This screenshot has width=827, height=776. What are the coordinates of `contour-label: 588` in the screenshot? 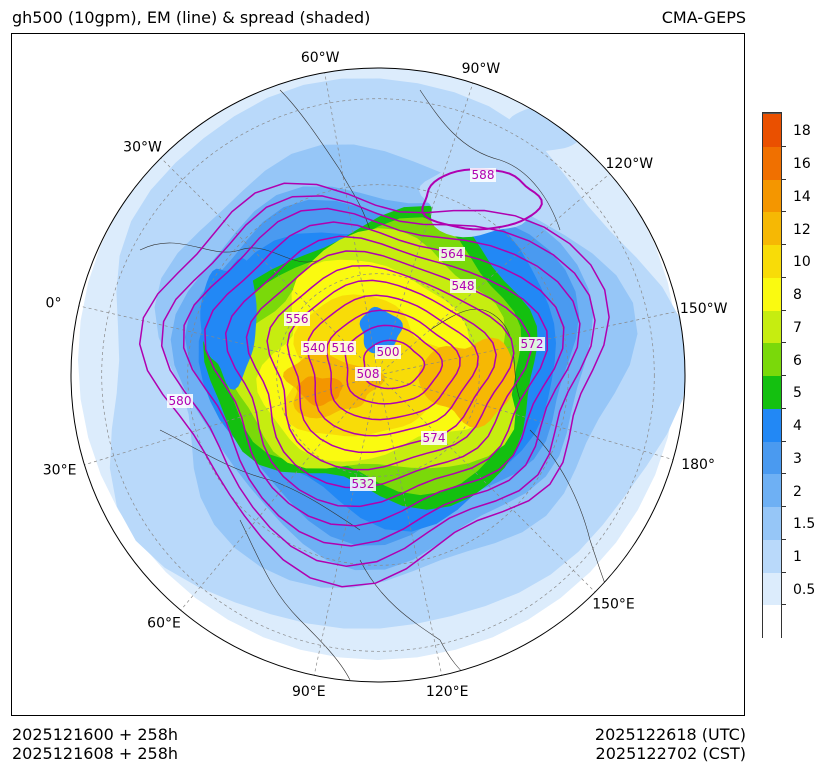 It's located at (483, 175).